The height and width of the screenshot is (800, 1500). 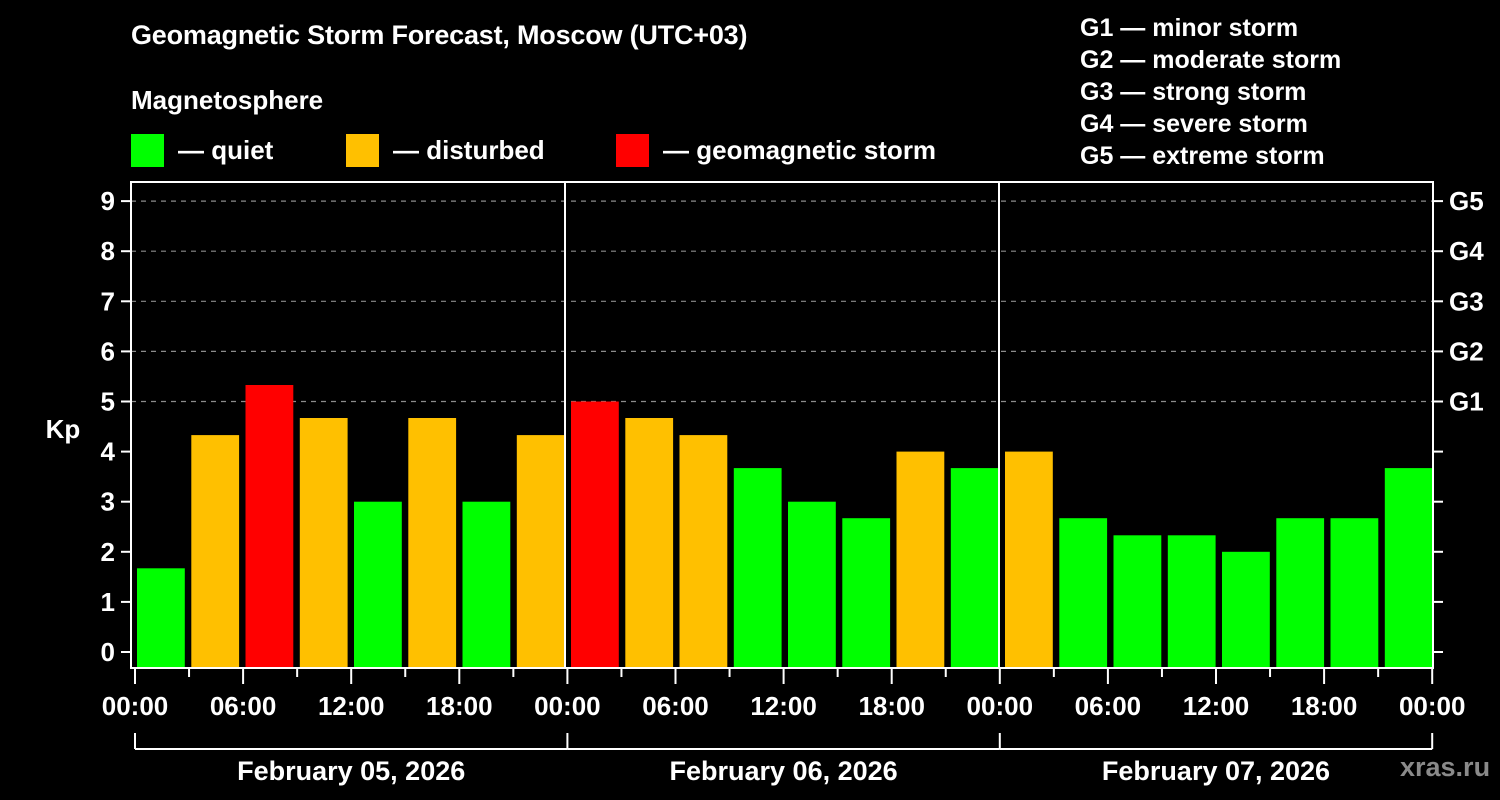 What do you see at coordinates (632, 150) in the screenshot?
I see `legend-swatch-storm` at bounding box center [632, 150].